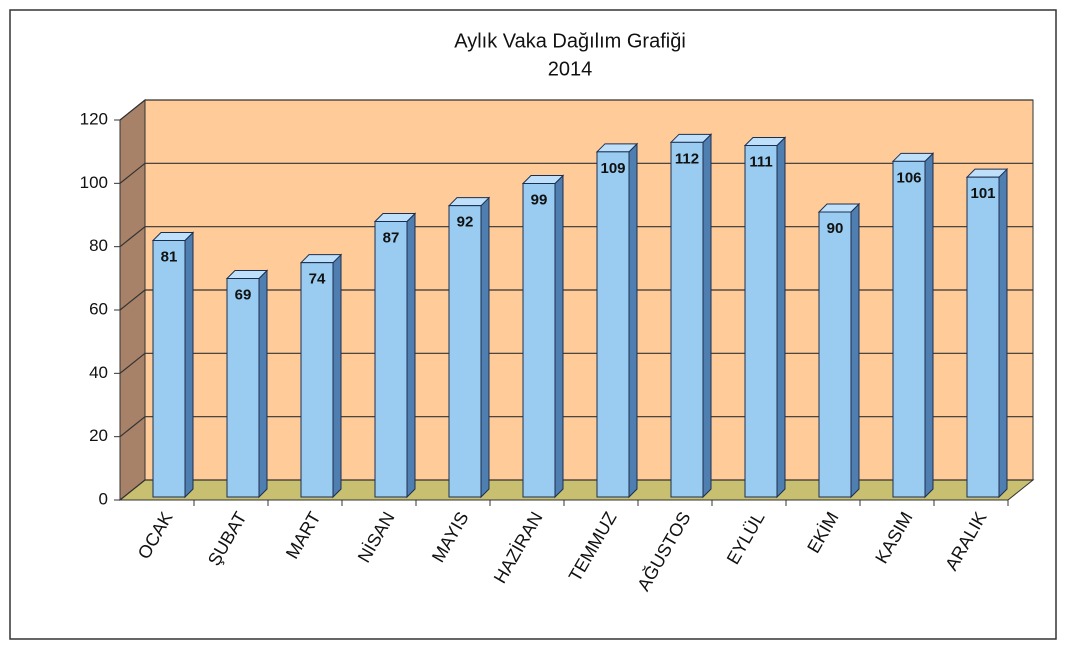 The height and width of the screenshot is (649, 1067). I want to click on data-label: 92, so click(465, 222).